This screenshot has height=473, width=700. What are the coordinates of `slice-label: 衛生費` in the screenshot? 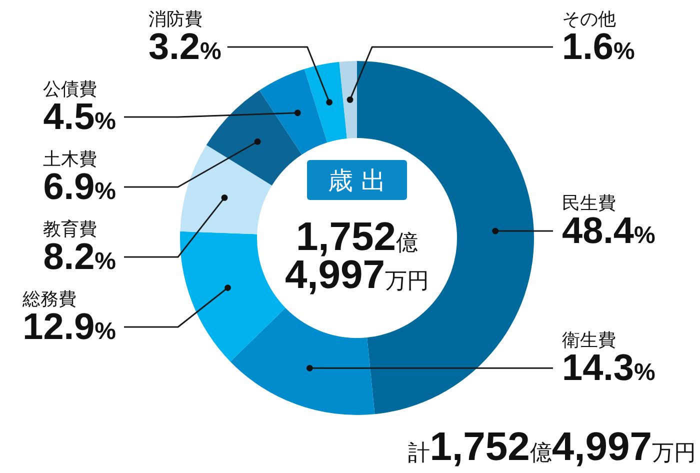 It's located at (589, 340).